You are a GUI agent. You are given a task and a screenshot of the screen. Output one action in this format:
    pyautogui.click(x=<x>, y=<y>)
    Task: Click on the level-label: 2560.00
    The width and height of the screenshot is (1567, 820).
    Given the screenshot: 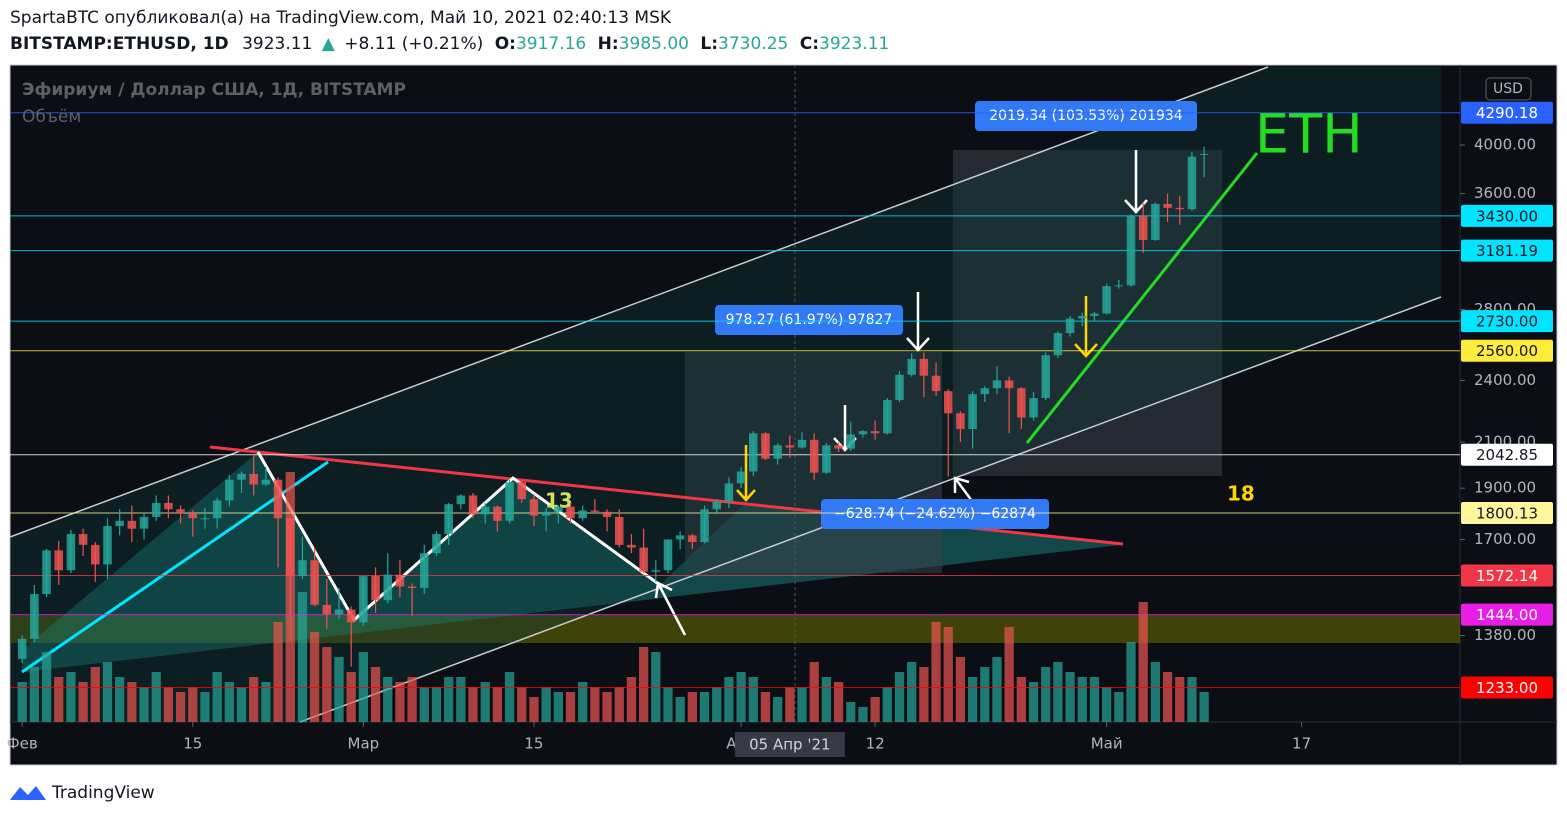 What is the action you would take?
    pyautogui.click(x=1507, y=351)
    